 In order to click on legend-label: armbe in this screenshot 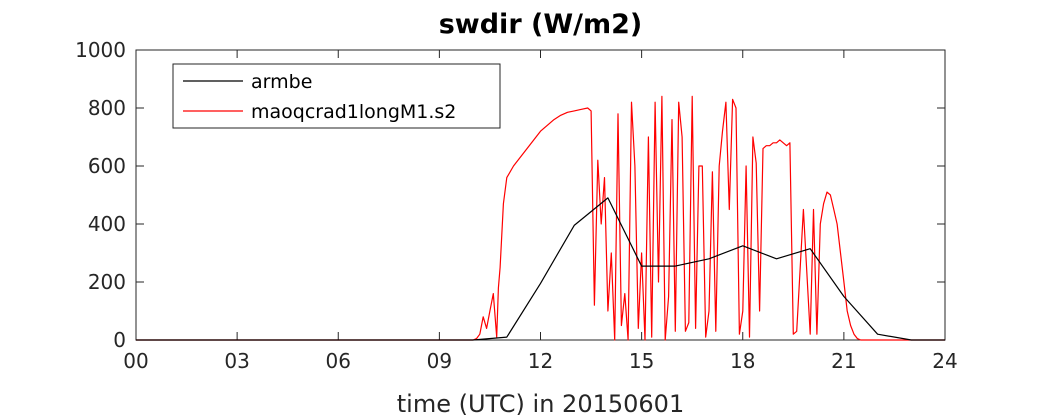, I will do `click(281, 82)`.